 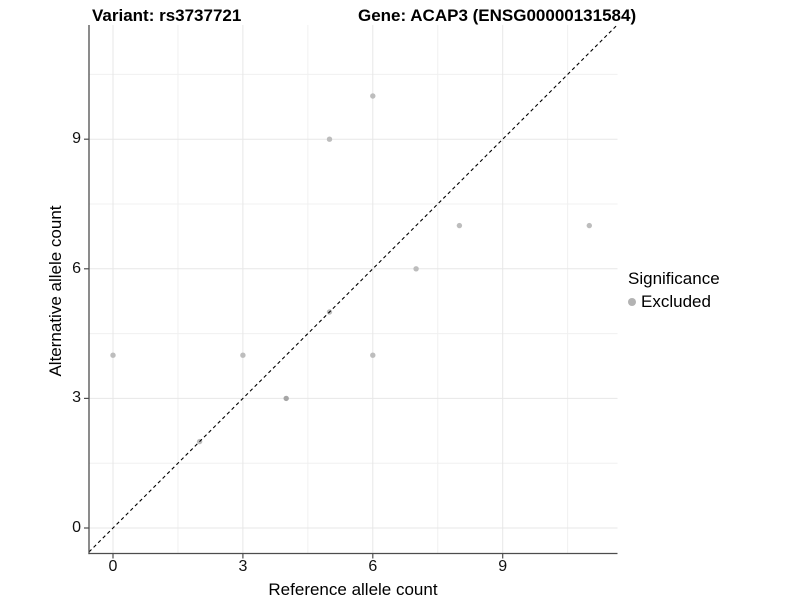 I want to click on legend: Significance Excluded, so click(x=674, y=290).